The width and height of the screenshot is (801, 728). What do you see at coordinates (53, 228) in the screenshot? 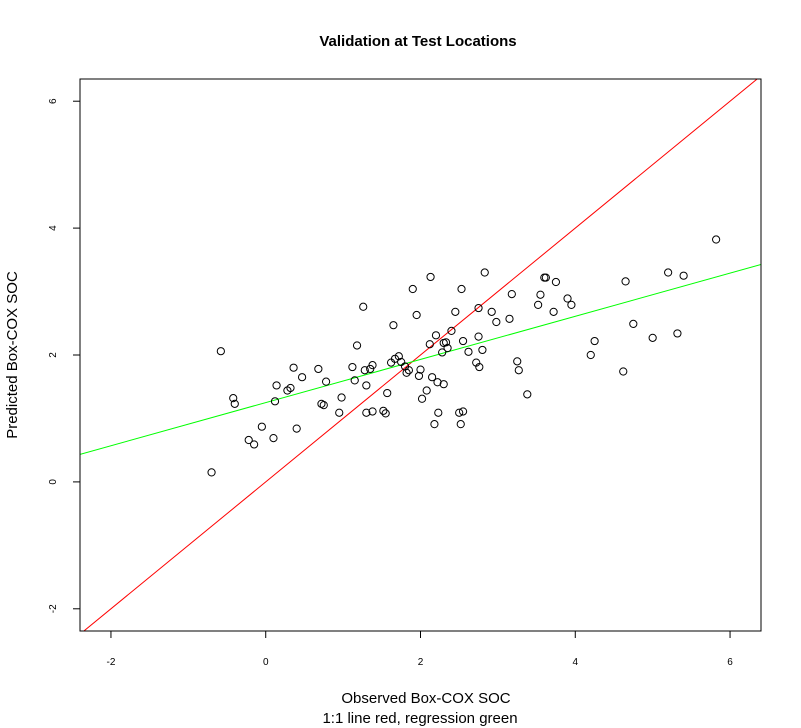
I see `y-tick-label: 4` at bounding box center [53, 228].